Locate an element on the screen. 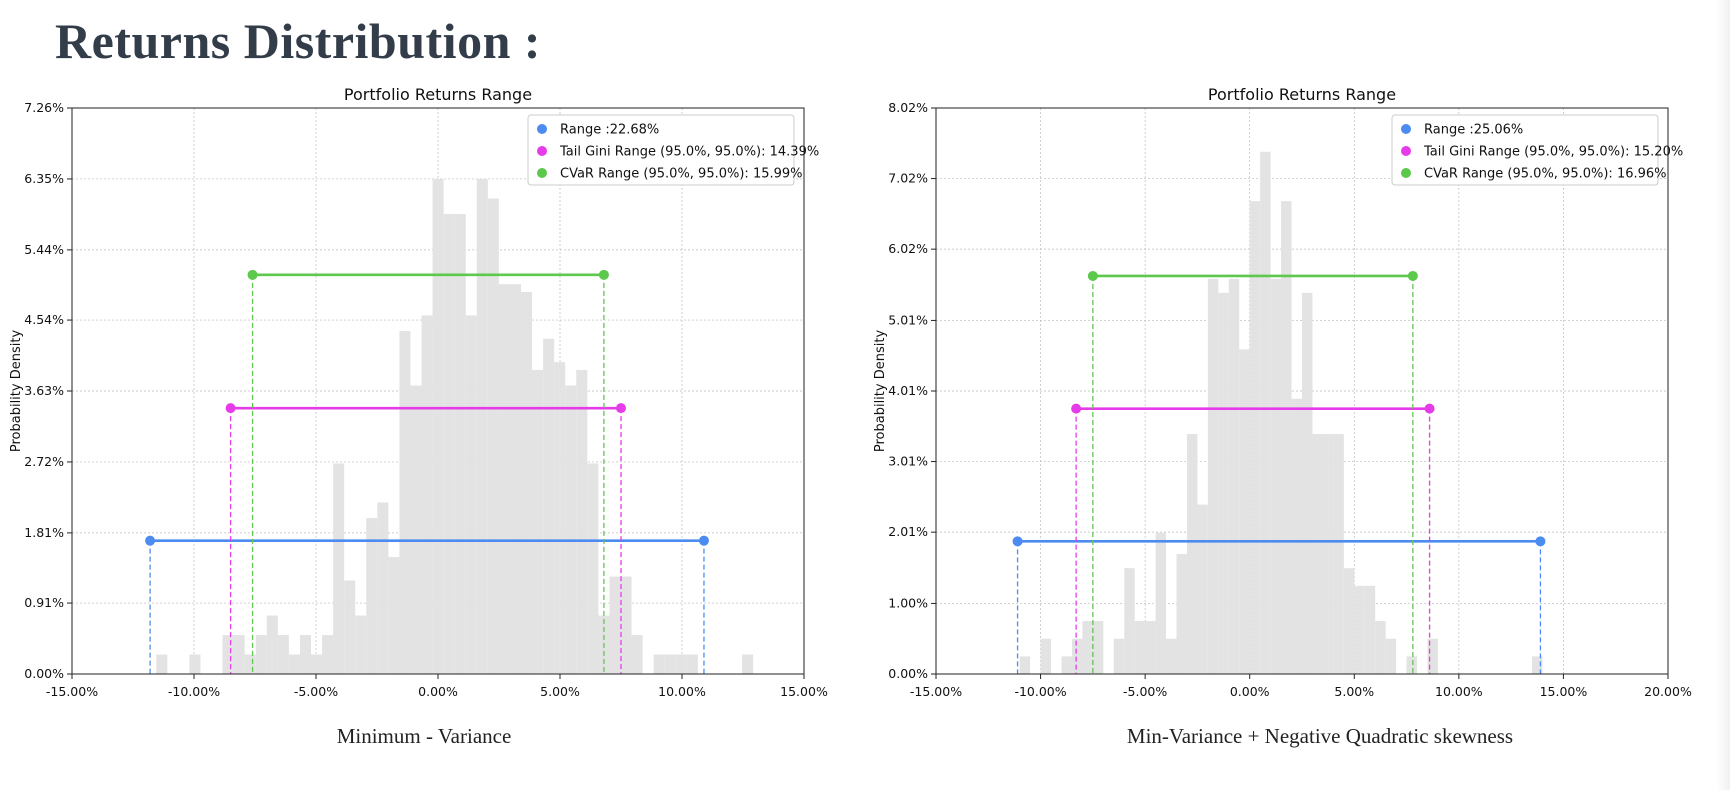 The height and width of the screenshot is (790, 1730). legend-label-2: CVaR Range (95.0%, 95.0%): 15.99% is located at coordinates (681, 174).